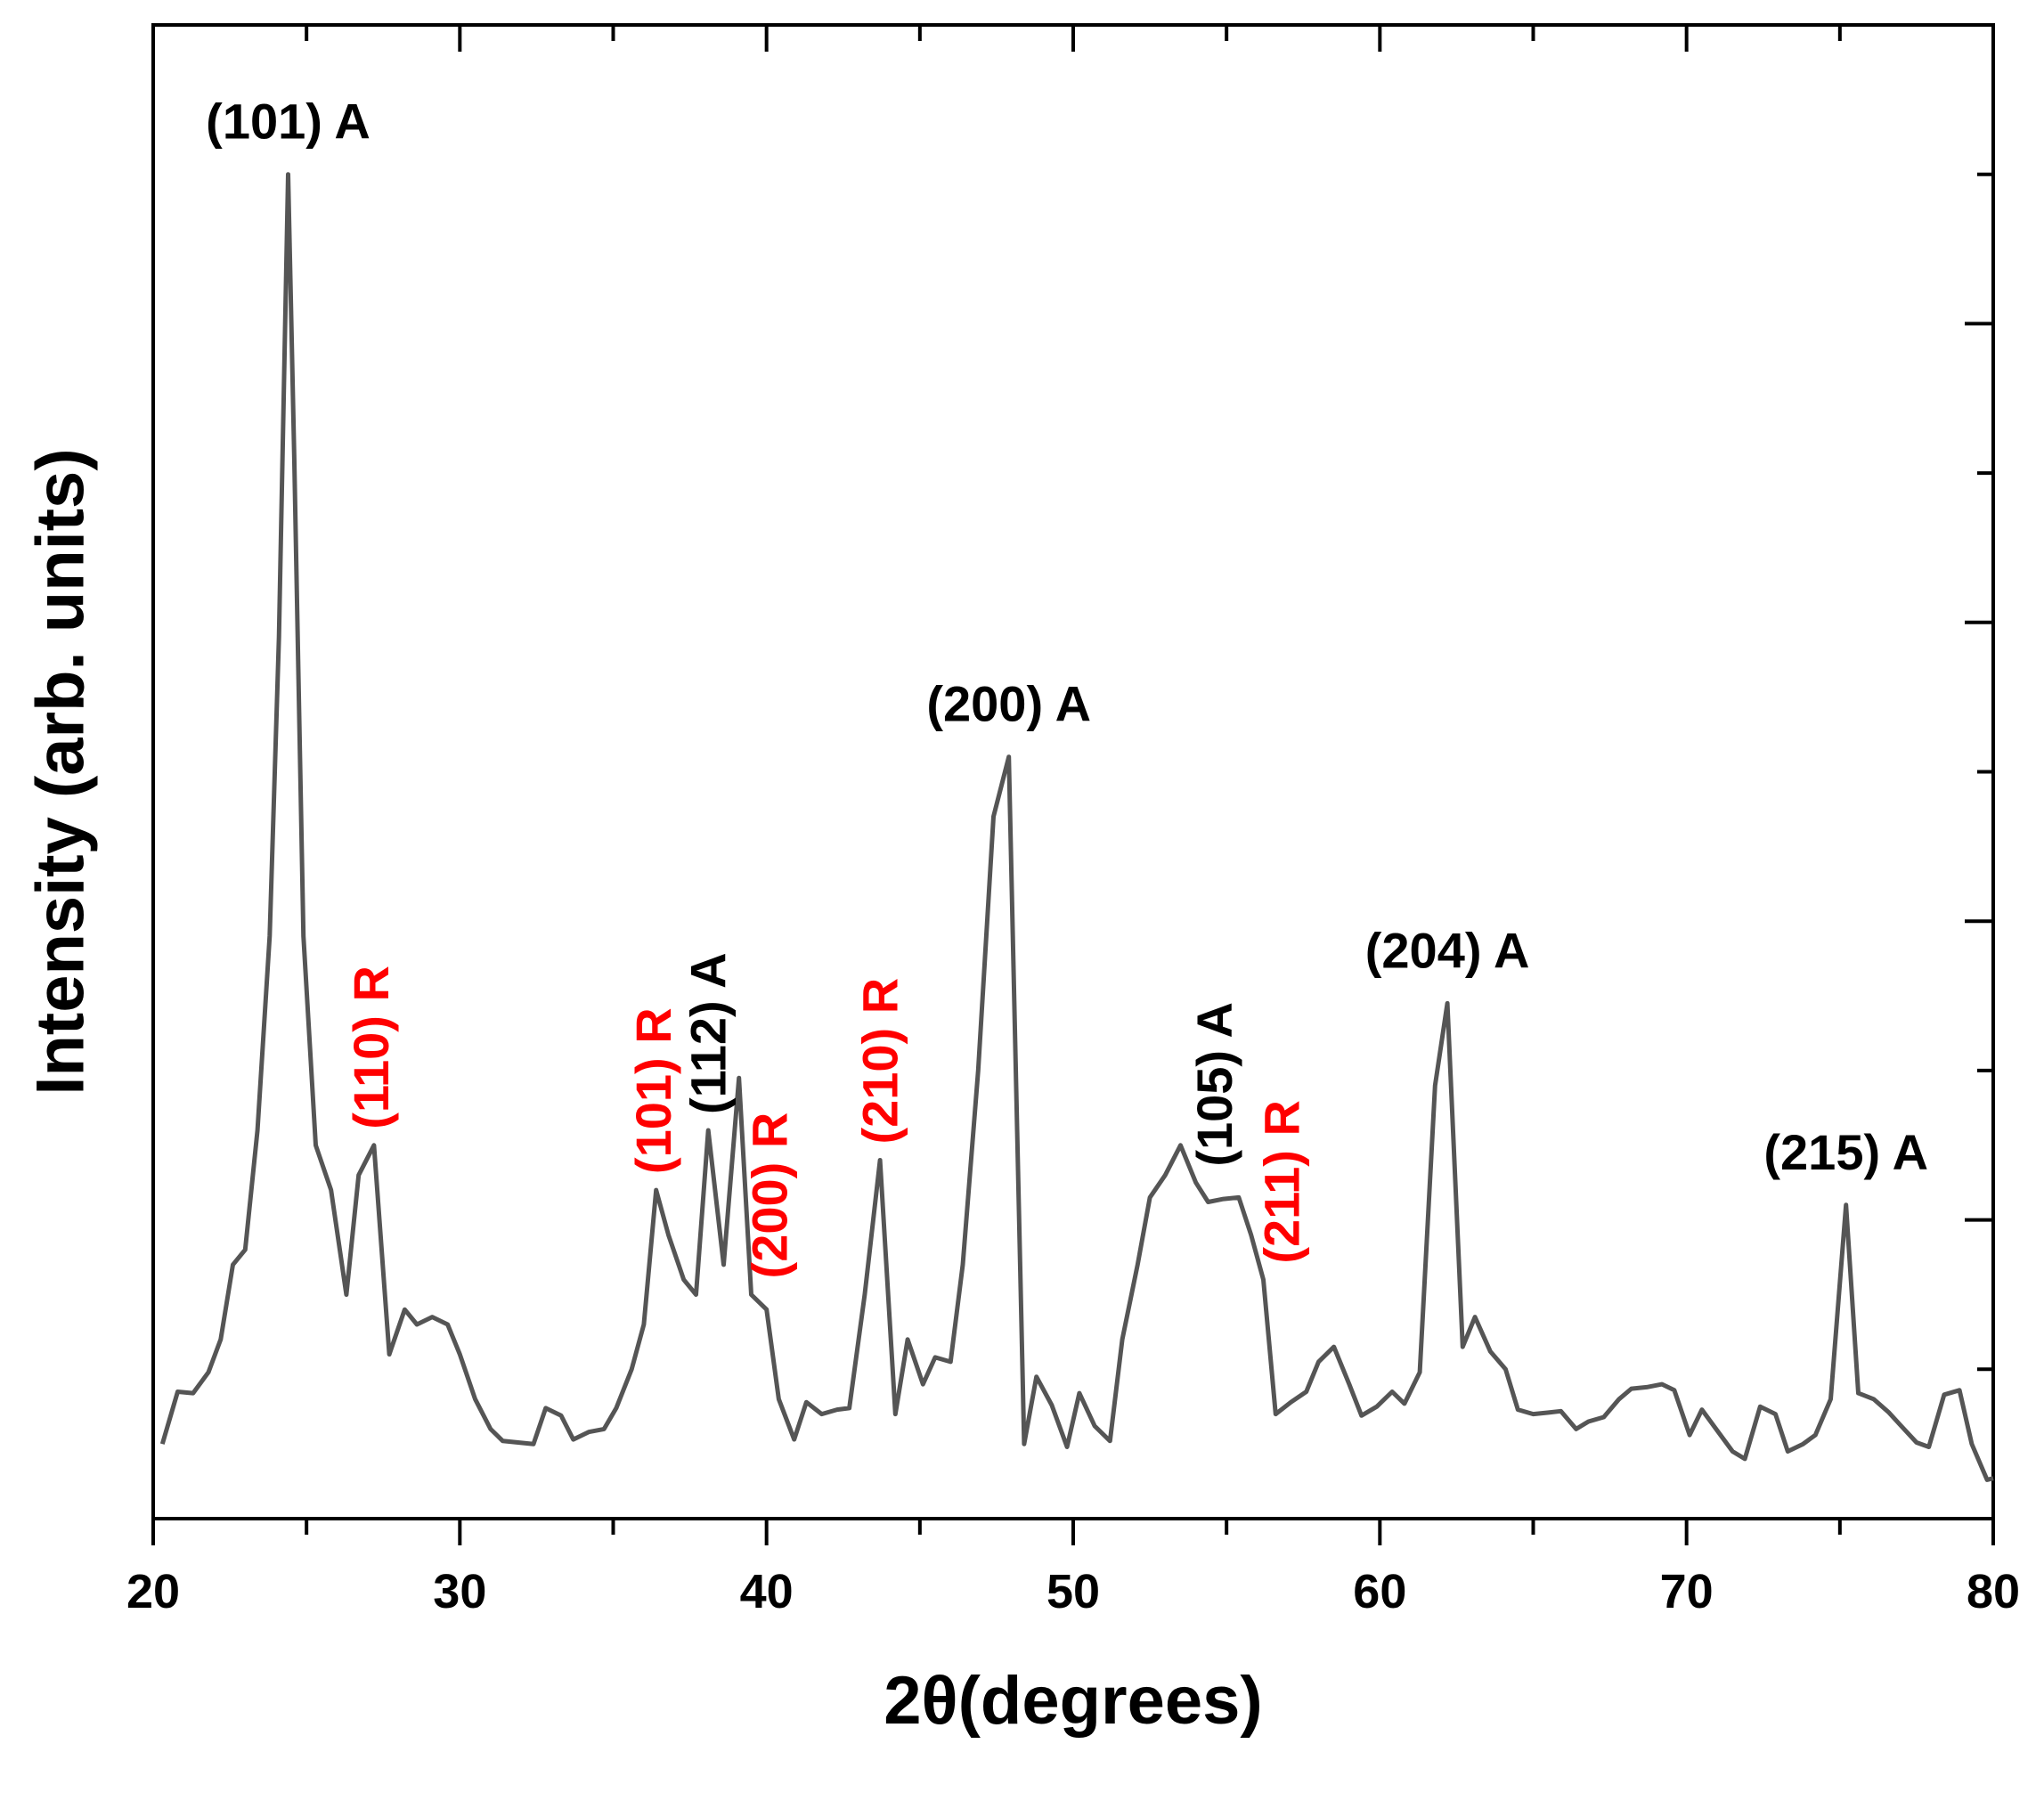  I want to click on x-axis-tick-labels: 20 30 40 50 60 70 80, so click(1073, 1591).